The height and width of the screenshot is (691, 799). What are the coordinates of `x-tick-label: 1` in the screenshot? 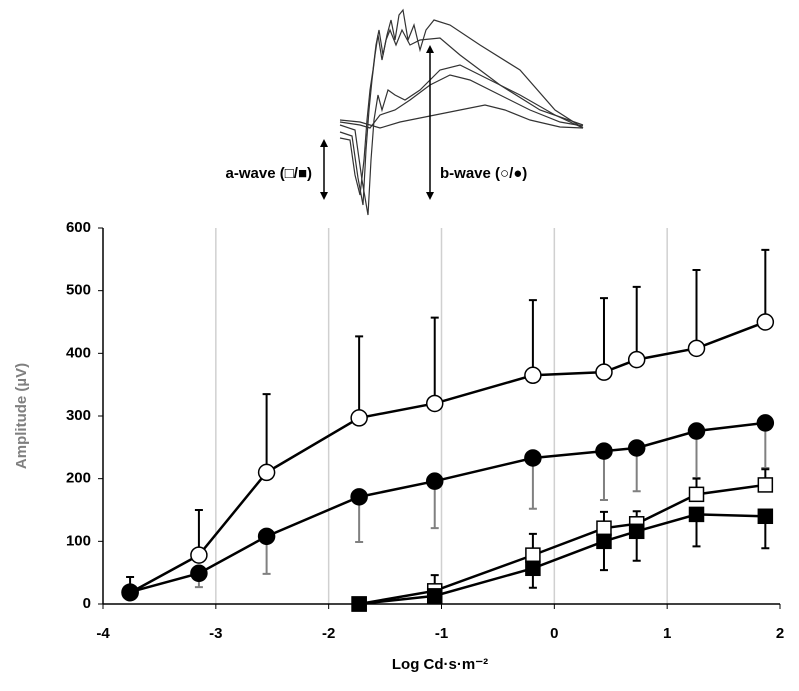 It's located at (667, 633).